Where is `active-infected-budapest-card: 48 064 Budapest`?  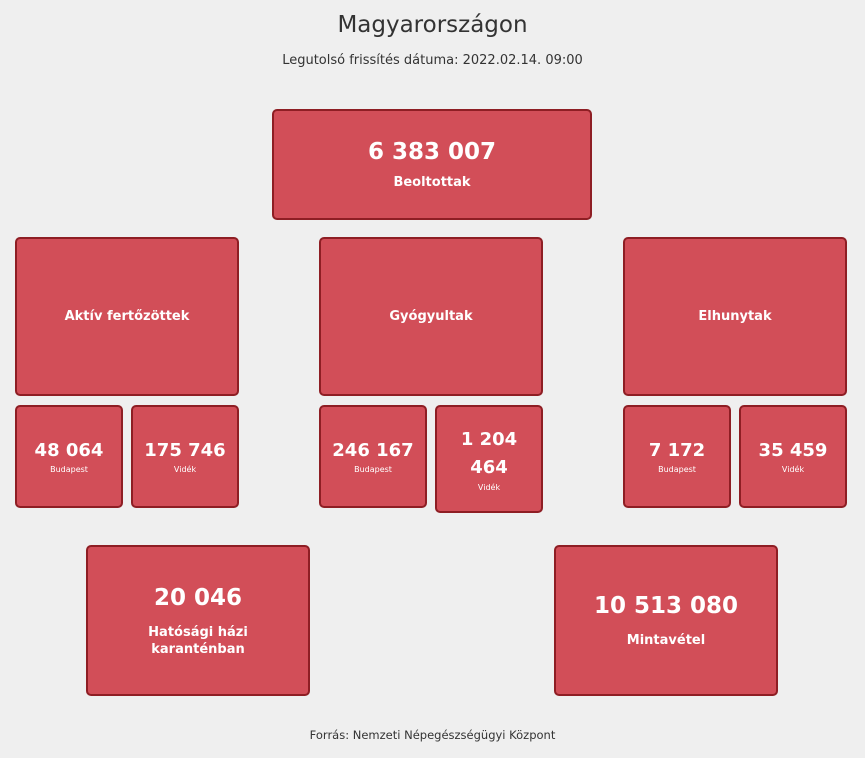 active-infected-budapest-card: 48 064 Budapest is located at coordinates (69, 456).